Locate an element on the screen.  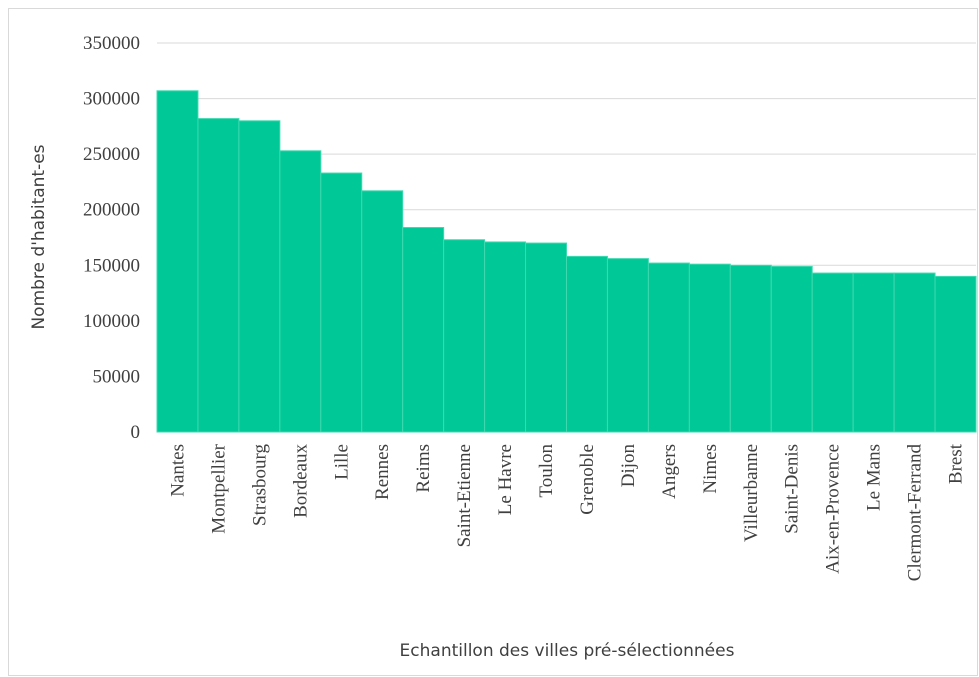
x-tick-label: Bordeaux is located at coordinates (300, 481).